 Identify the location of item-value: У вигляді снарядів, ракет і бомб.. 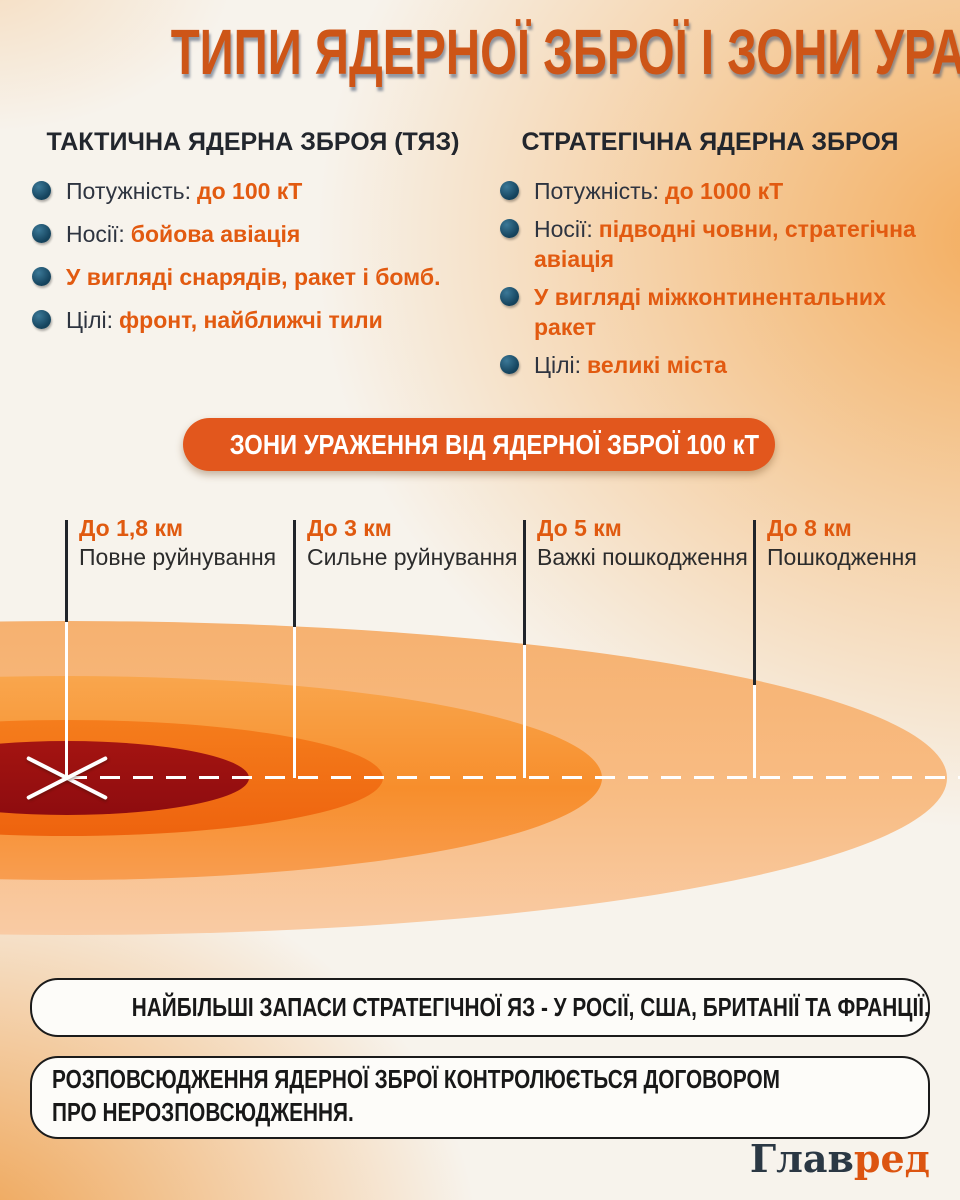
(253, 277).